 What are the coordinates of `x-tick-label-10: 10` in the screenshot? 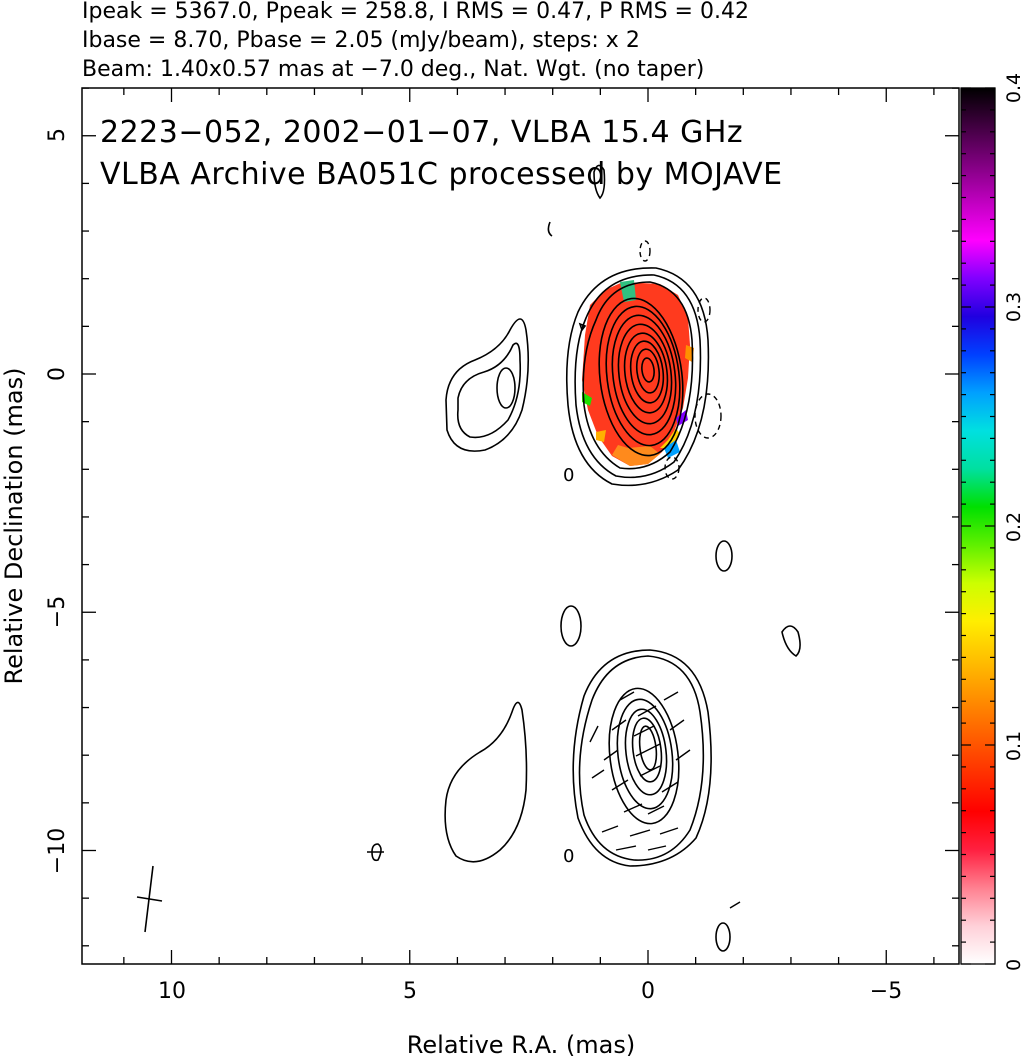 It's located at (172, 991).